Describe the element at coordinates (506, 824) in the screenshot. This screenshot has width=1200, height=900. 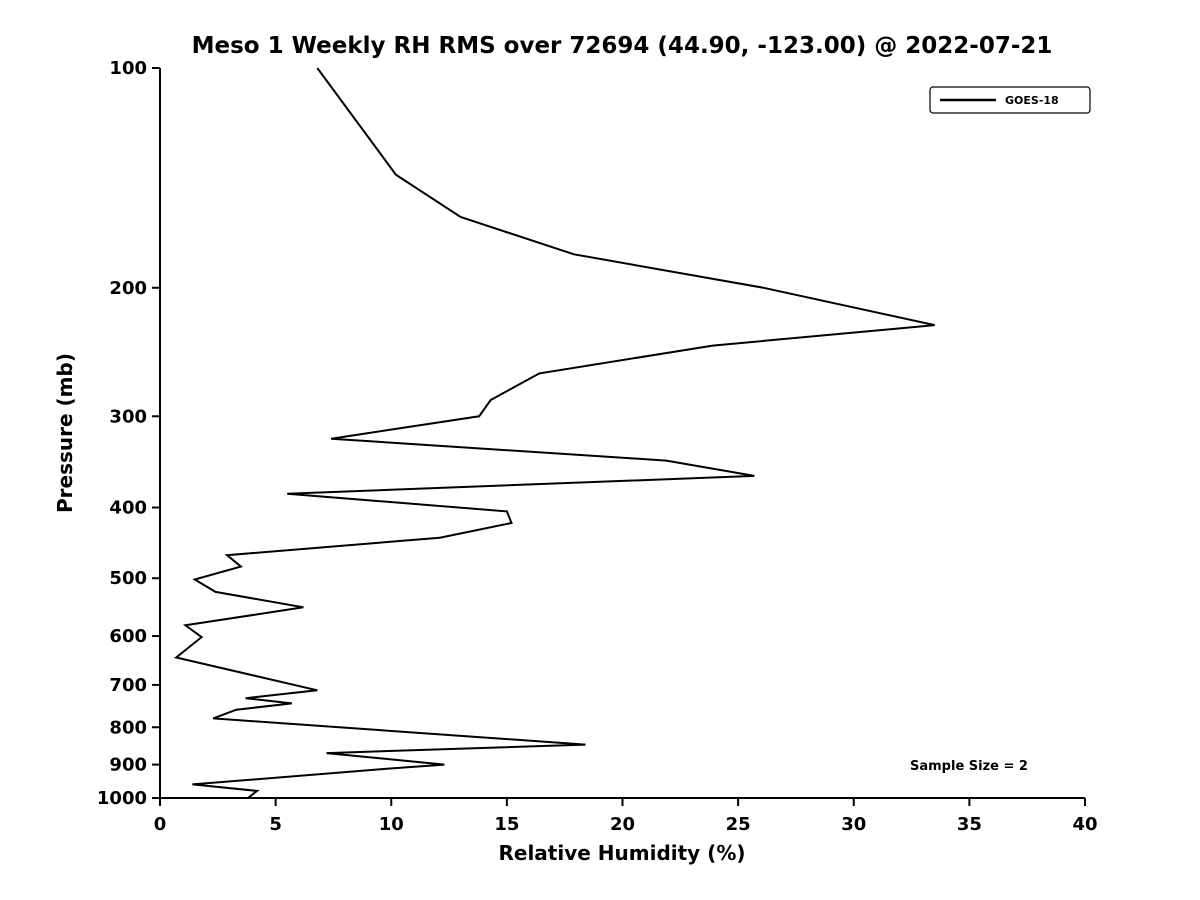
I see `x-tick-label: 15` at that location.